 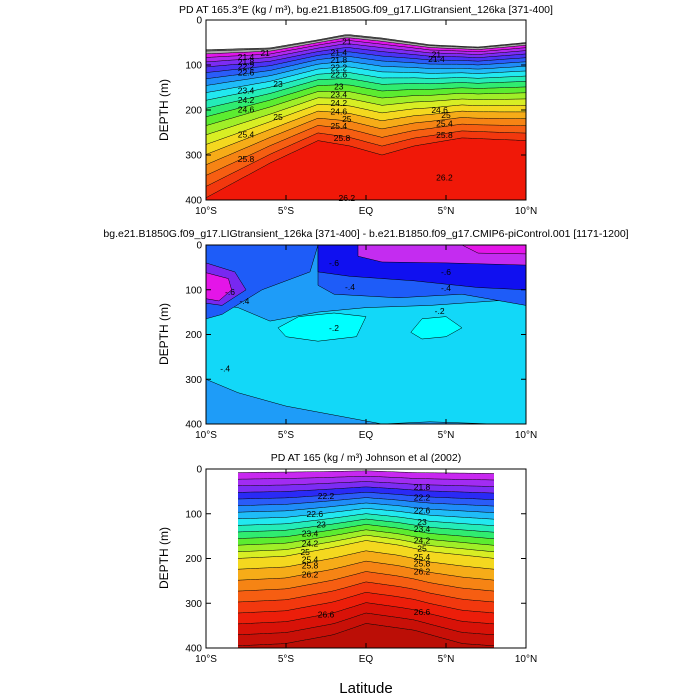 I want to click on contour-label: 21.4, so click(x=339, y=52).